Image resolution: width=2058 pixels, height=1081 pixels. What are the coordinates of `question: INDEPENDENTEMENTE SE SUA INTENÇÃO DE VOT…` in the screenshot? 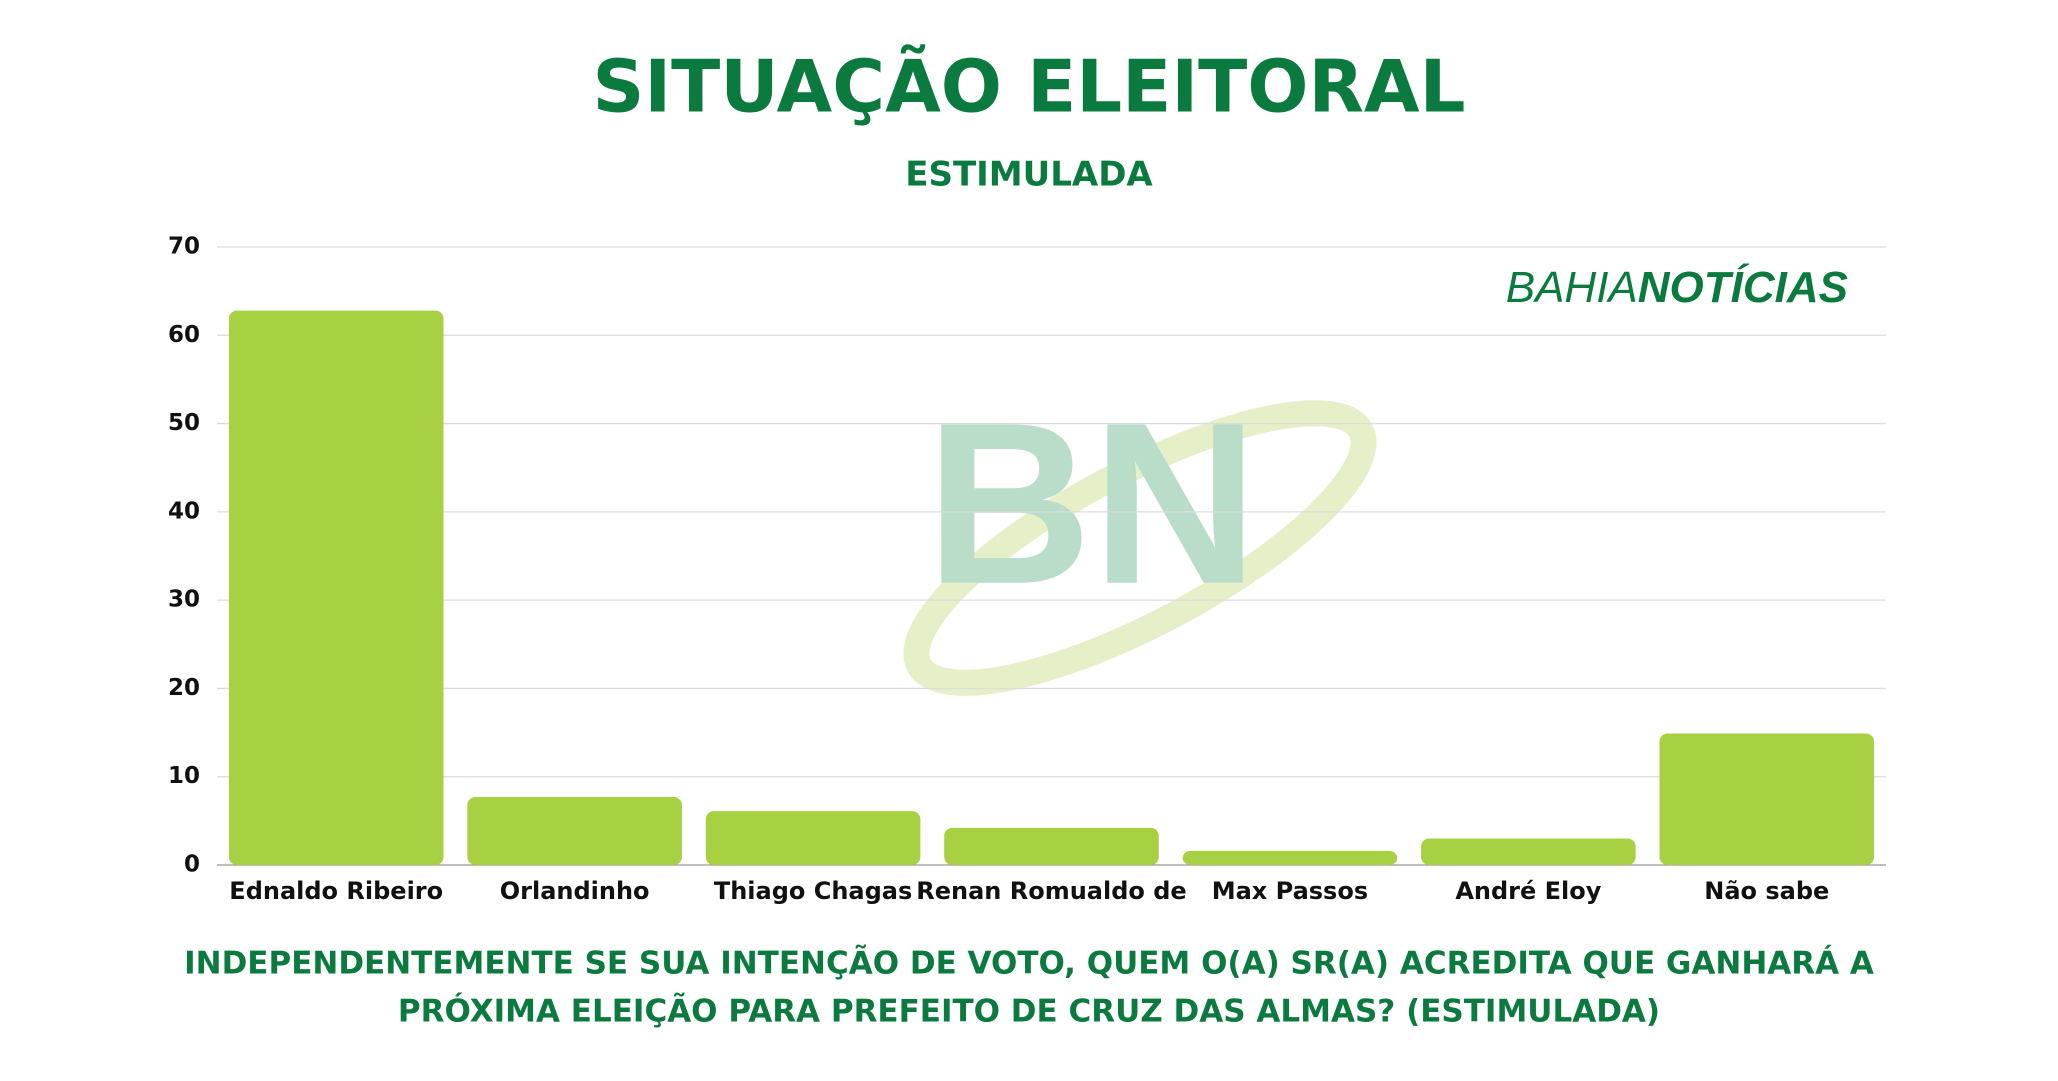 It's located at (1029, 963).